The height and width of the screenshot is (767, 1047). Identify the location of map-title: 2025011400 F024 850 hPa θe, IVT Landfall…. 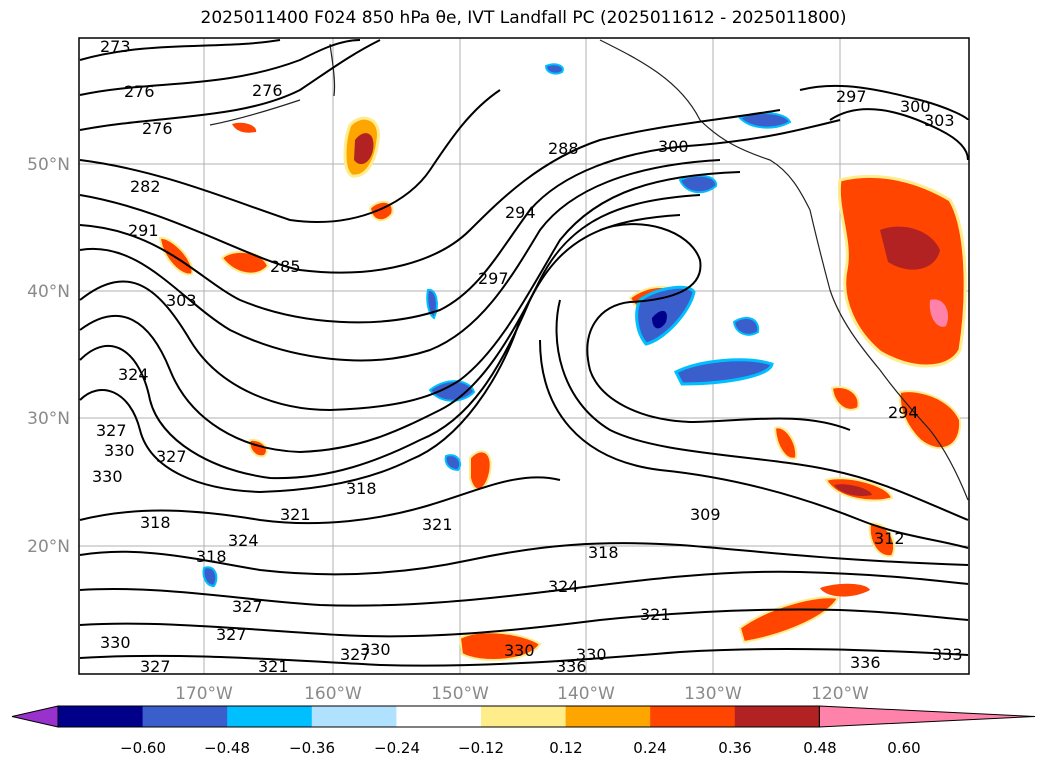
(523, 18).